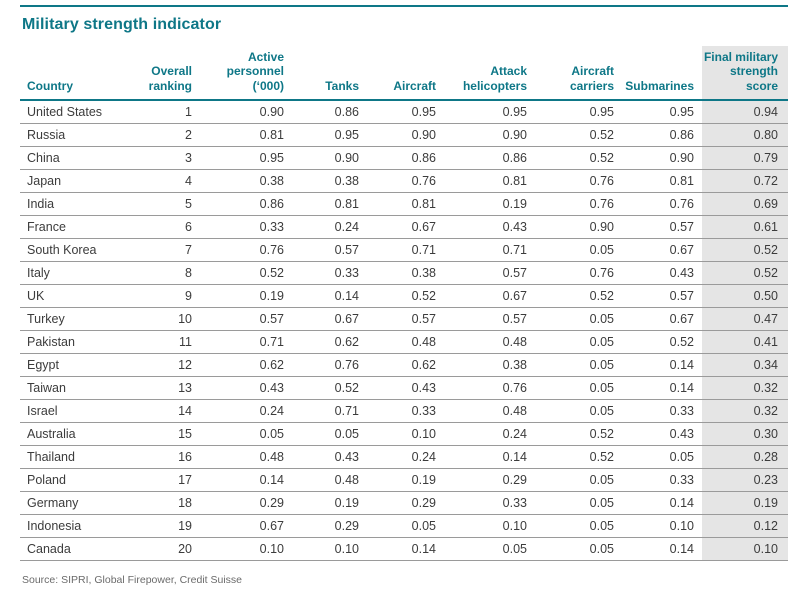 This screenshot has width=800, height=594. Describe the element at coordinates (745, 549) in the screenshot. I see `value-cell-final-military-strength-score: 0.10` at that location.